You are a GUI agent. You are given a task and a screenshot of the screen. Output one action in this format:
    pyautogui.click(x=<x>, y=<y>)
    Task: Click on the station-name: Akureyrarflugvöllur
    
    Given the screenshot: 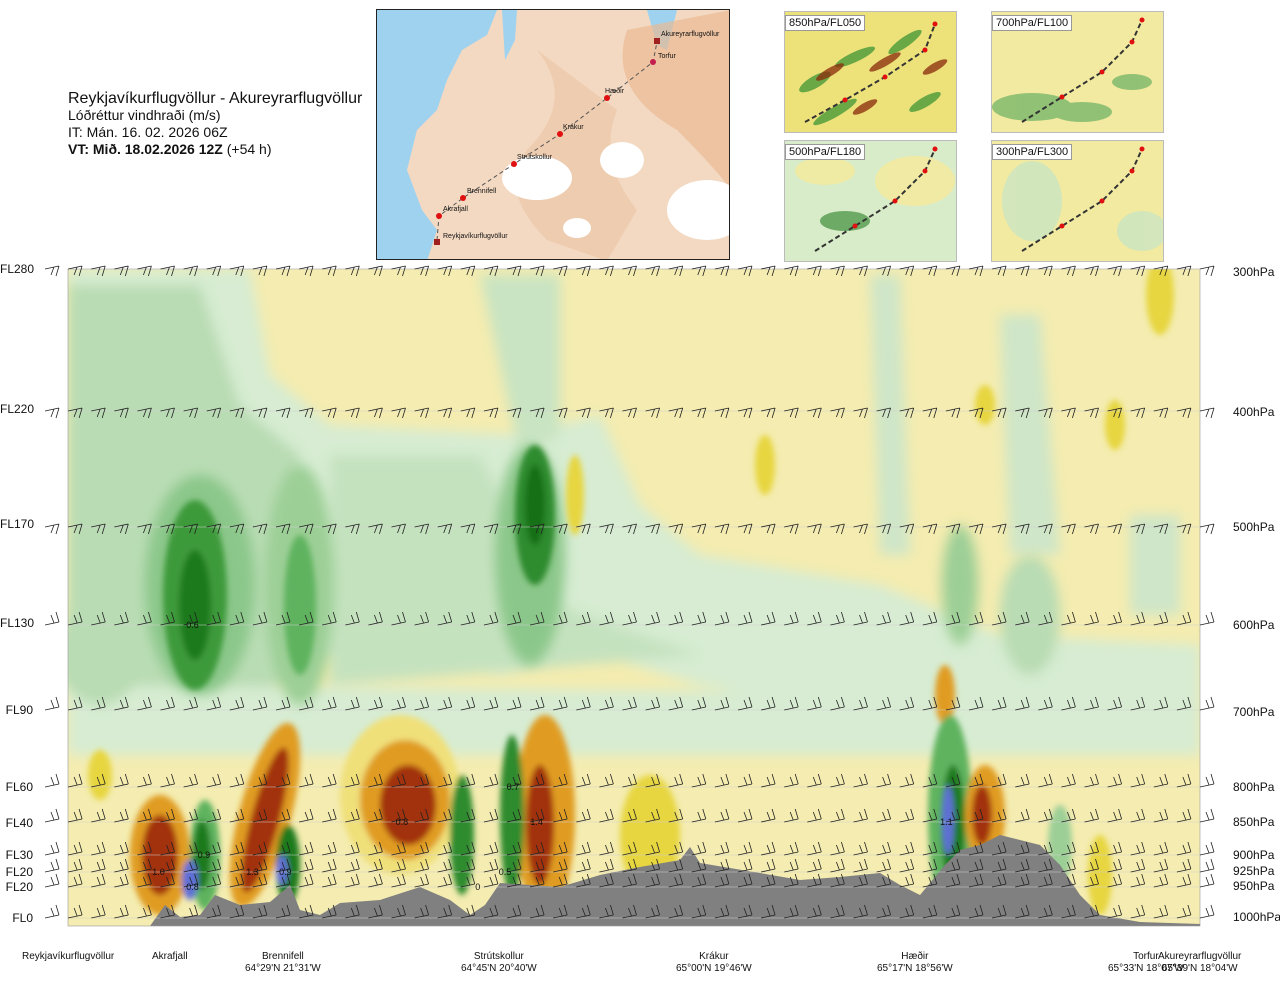 What is the action you would take?
    pyautogui.click(x=1200, y=956)
    